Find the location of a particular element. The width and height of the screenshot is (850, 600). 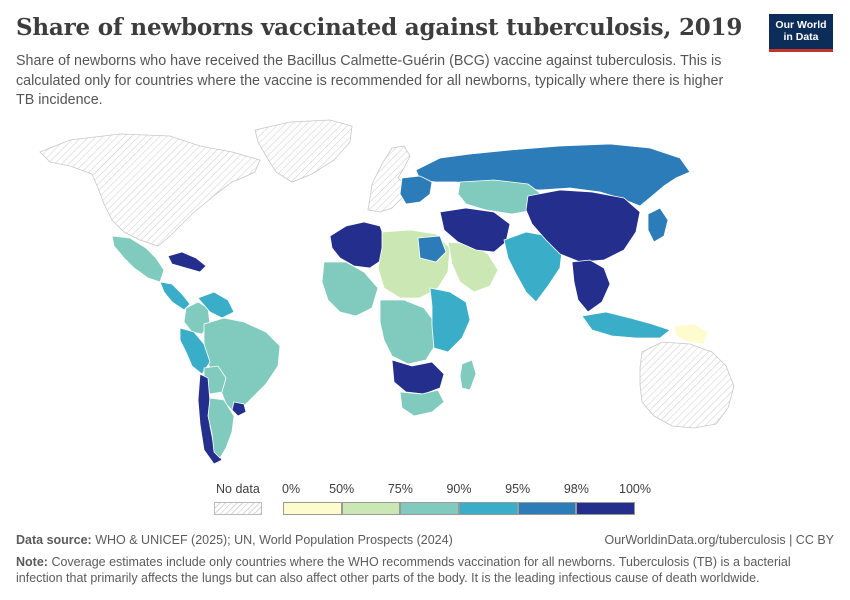

region-south-africa is located at coordinates (422, 403).